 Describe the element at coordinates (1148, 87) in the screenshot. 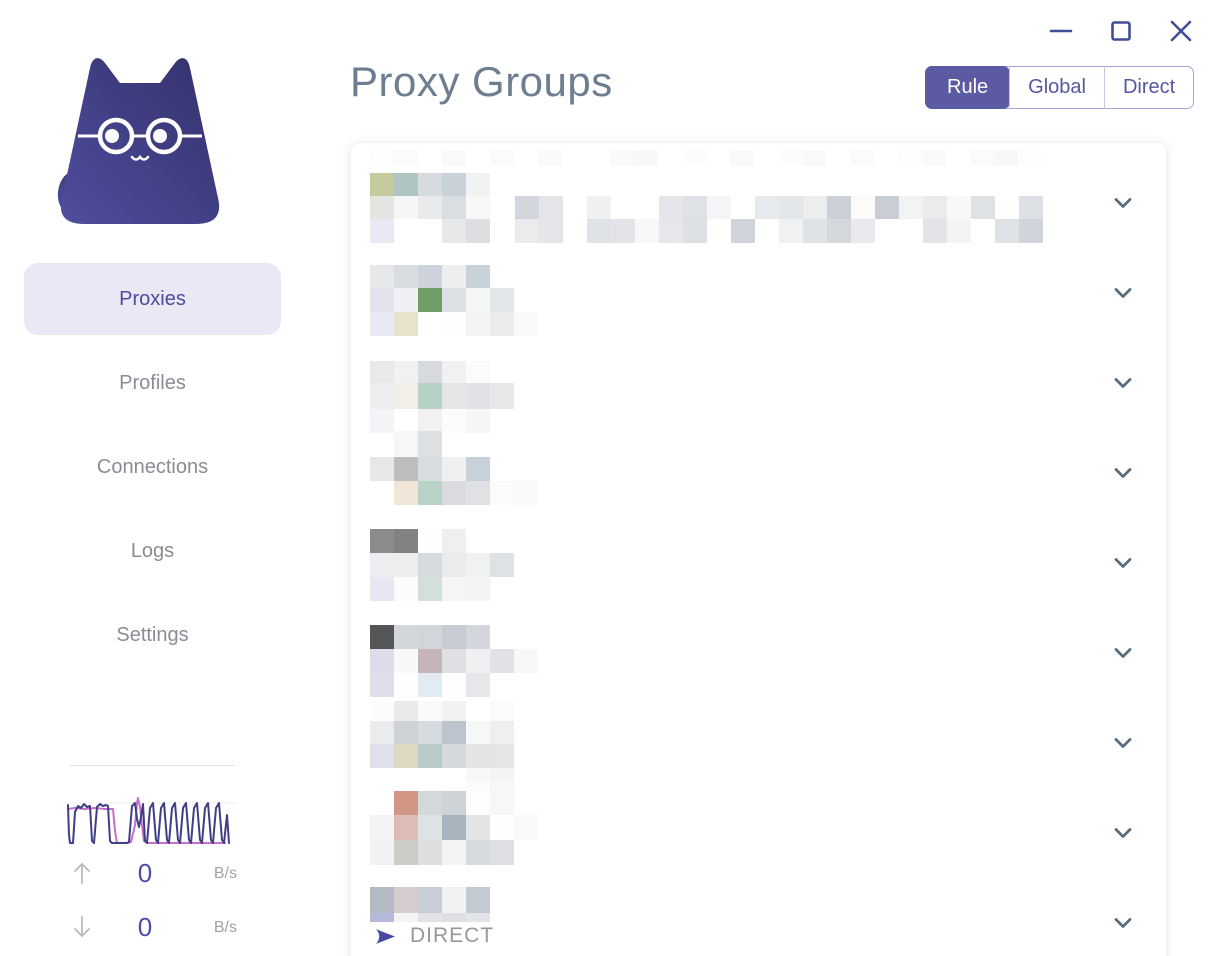

I see `mode-direct-button: Direct` at that location.